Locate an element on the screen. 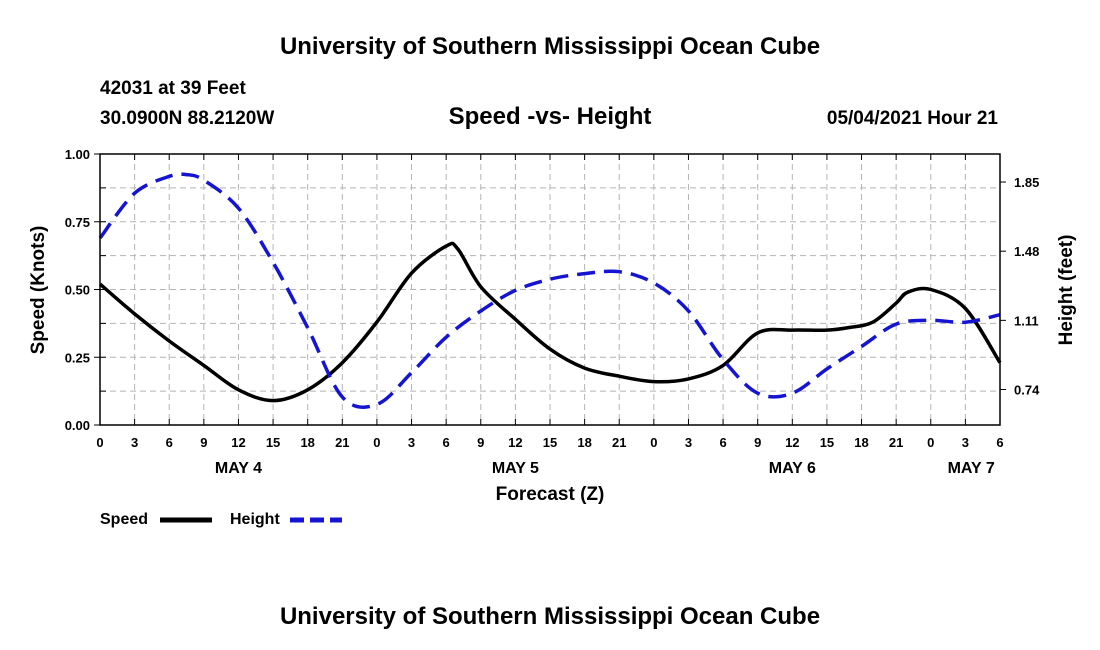 Image resolution: width=1100 pixels, height=650 pixels. y2-tick-label: 1.48 is located at coordinates (1026, 251).